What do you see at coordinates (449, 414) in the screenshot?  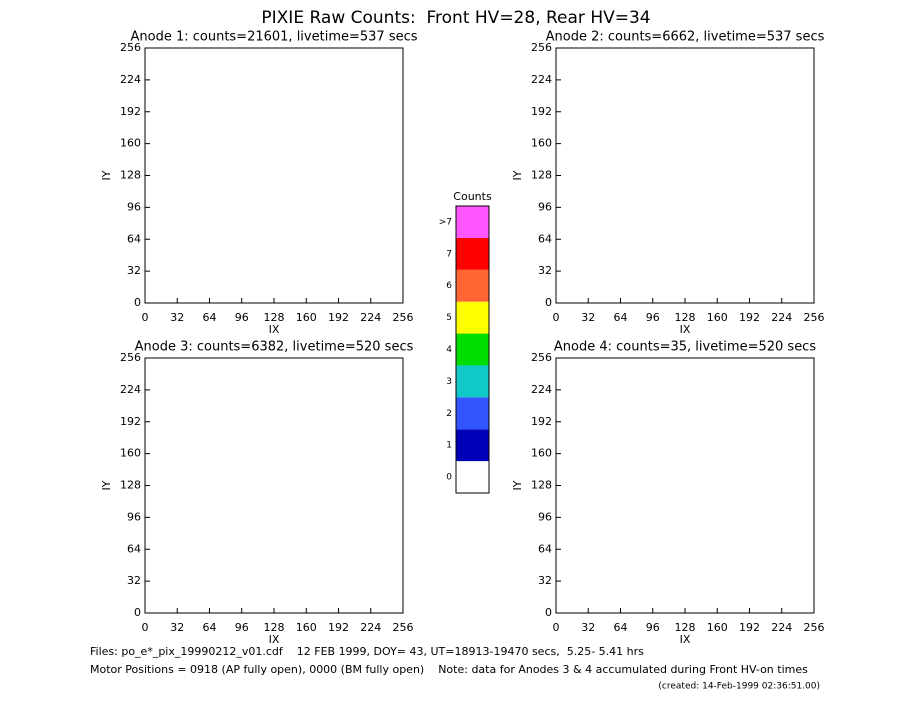 I see `colorbar-label: 2` at bounding box center [449, 414].